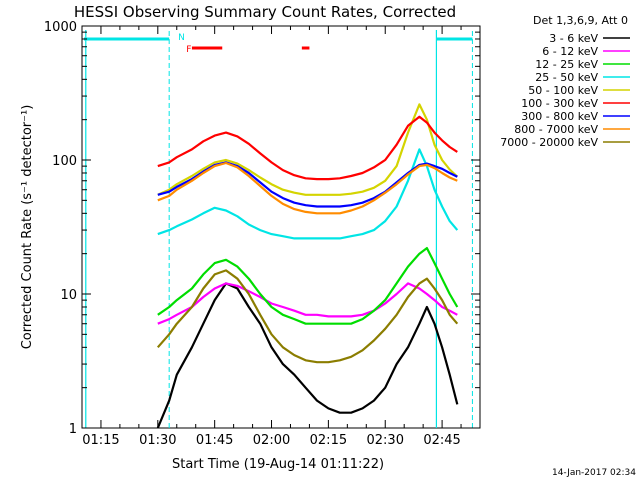 The width and height of the screenshot is (640, 480). Describe the element at coordinates (566, 77) in the screenshot. I see `legend-label: 25 - 50 keV` at that location.